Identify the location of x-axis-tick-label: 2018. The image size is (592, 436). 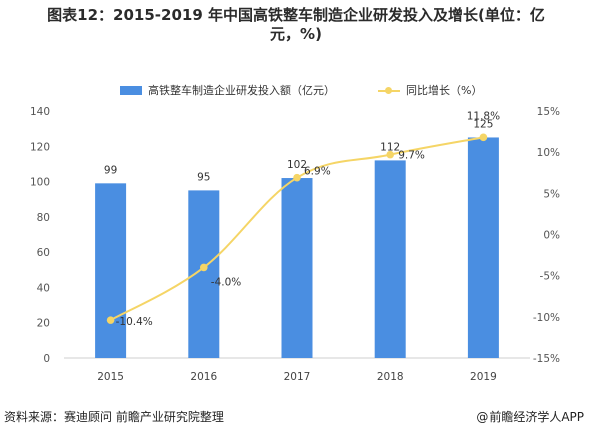
(390, 377).